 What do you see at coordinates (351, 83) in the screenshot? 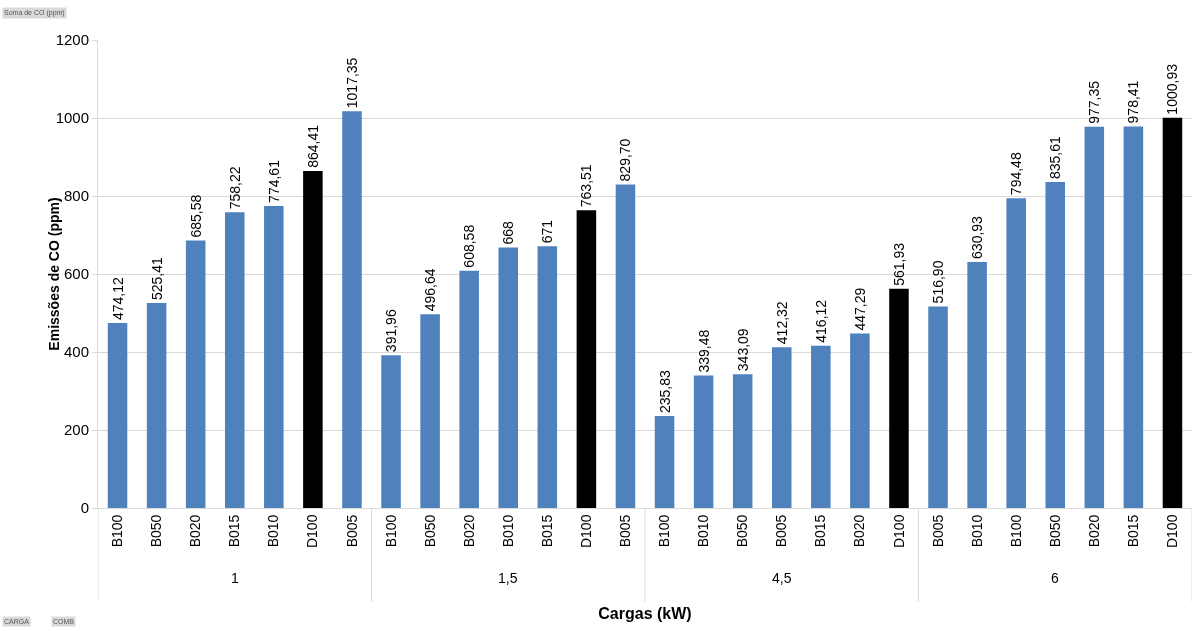
I see `data-label: 1017,35` at bounding box center [351, 83].